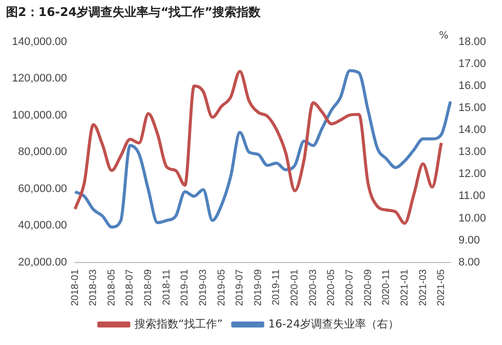 The image size is (502, 345). I want to click on x-tick-label: 2020-05, so click(332, 287).